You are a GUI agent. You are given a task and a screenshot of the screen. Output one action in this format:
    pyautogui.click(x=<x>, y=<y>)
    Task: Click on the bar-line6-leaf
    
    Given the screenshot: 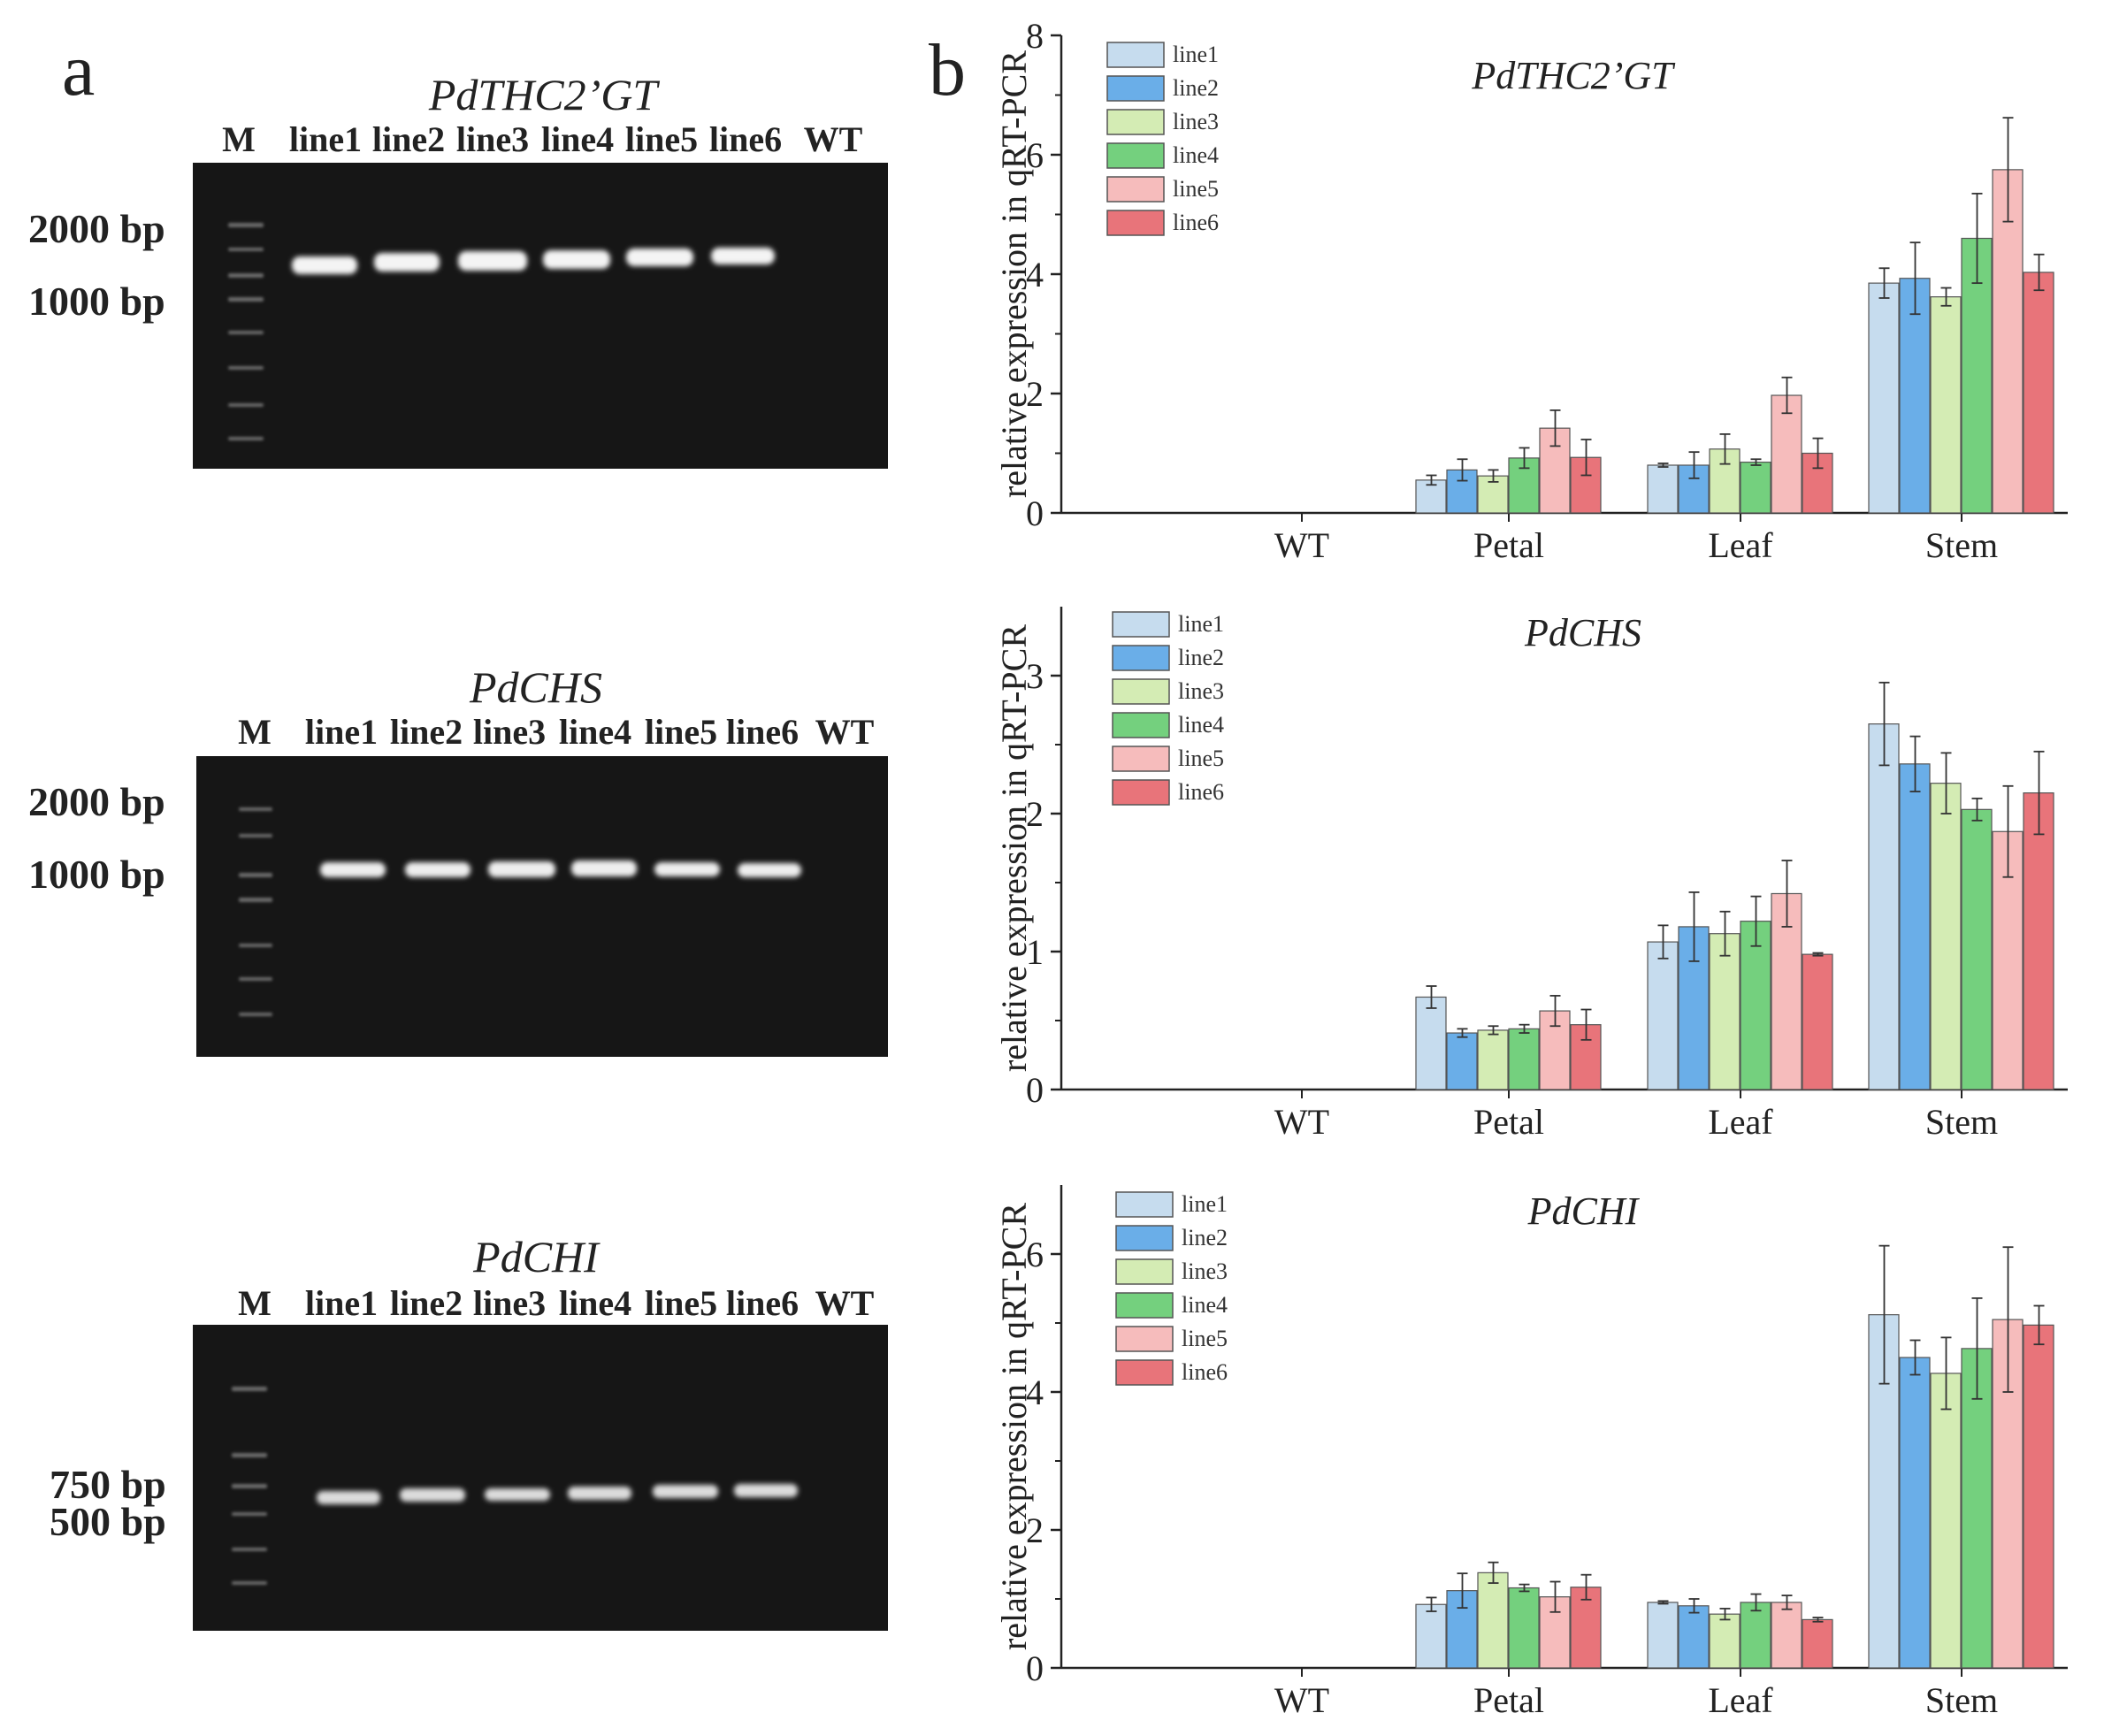 What is the action you would take?
    pyautogui.click(x=1818, y=1643)
    